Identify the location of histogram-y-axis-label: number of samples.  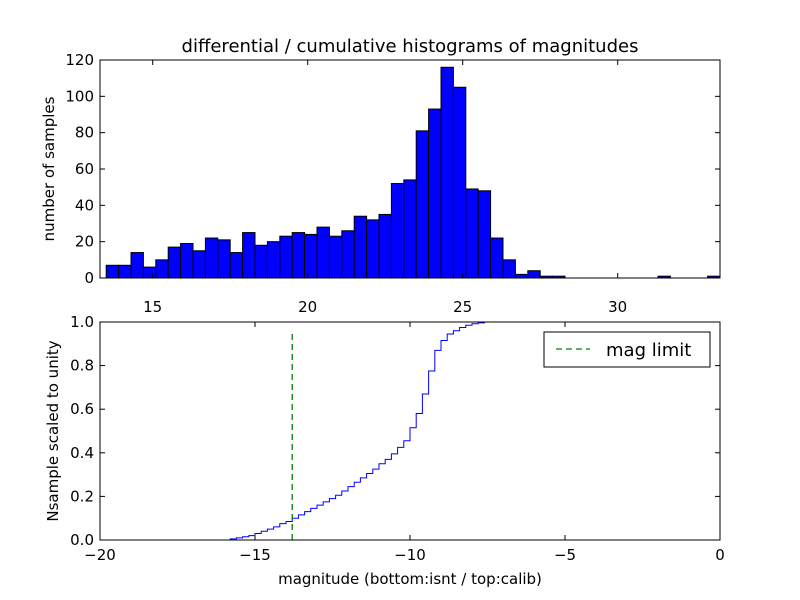
(49, 168).